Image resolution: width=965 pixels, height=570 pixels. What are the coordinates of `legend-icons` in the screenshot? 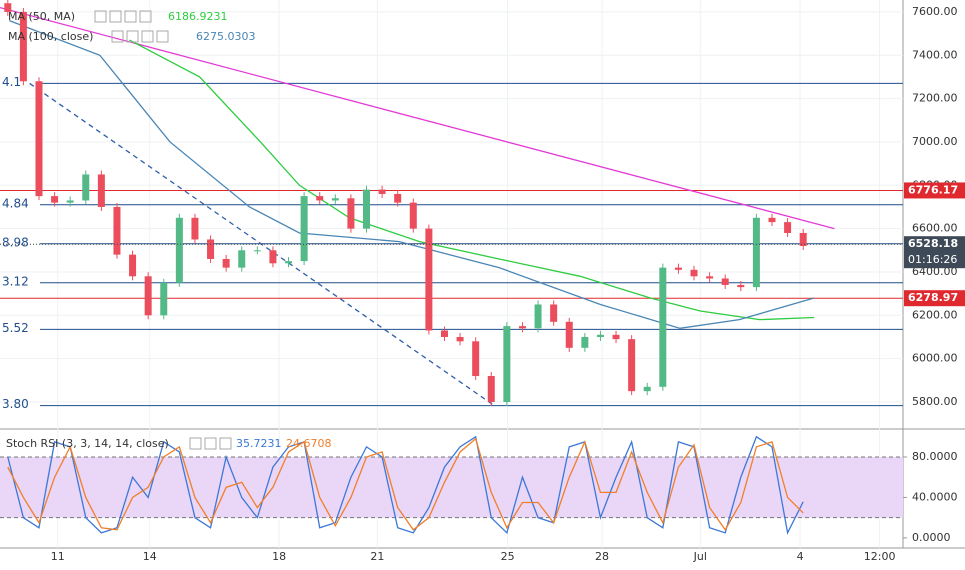 It's located at (163, 230).